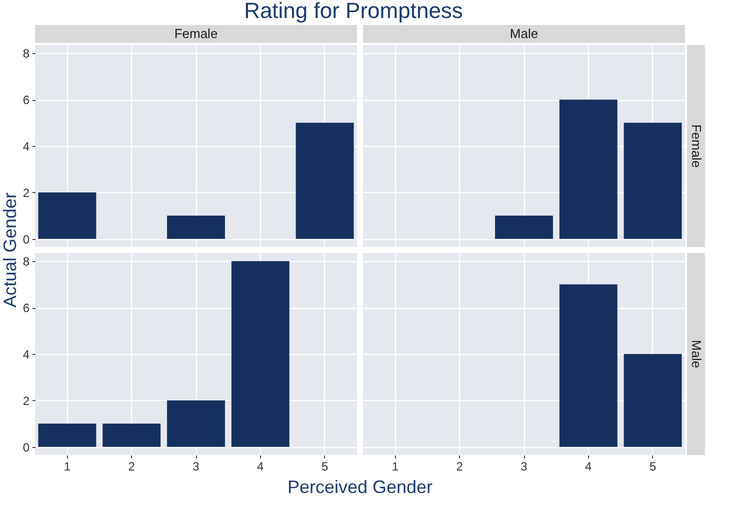 Image resolution: width=729 pixels, height=513 pixels. What do you see at coordinates (524, 33) in the screenshot?
I see `chart-subtitle: Male` at bounding box center [524, 33].